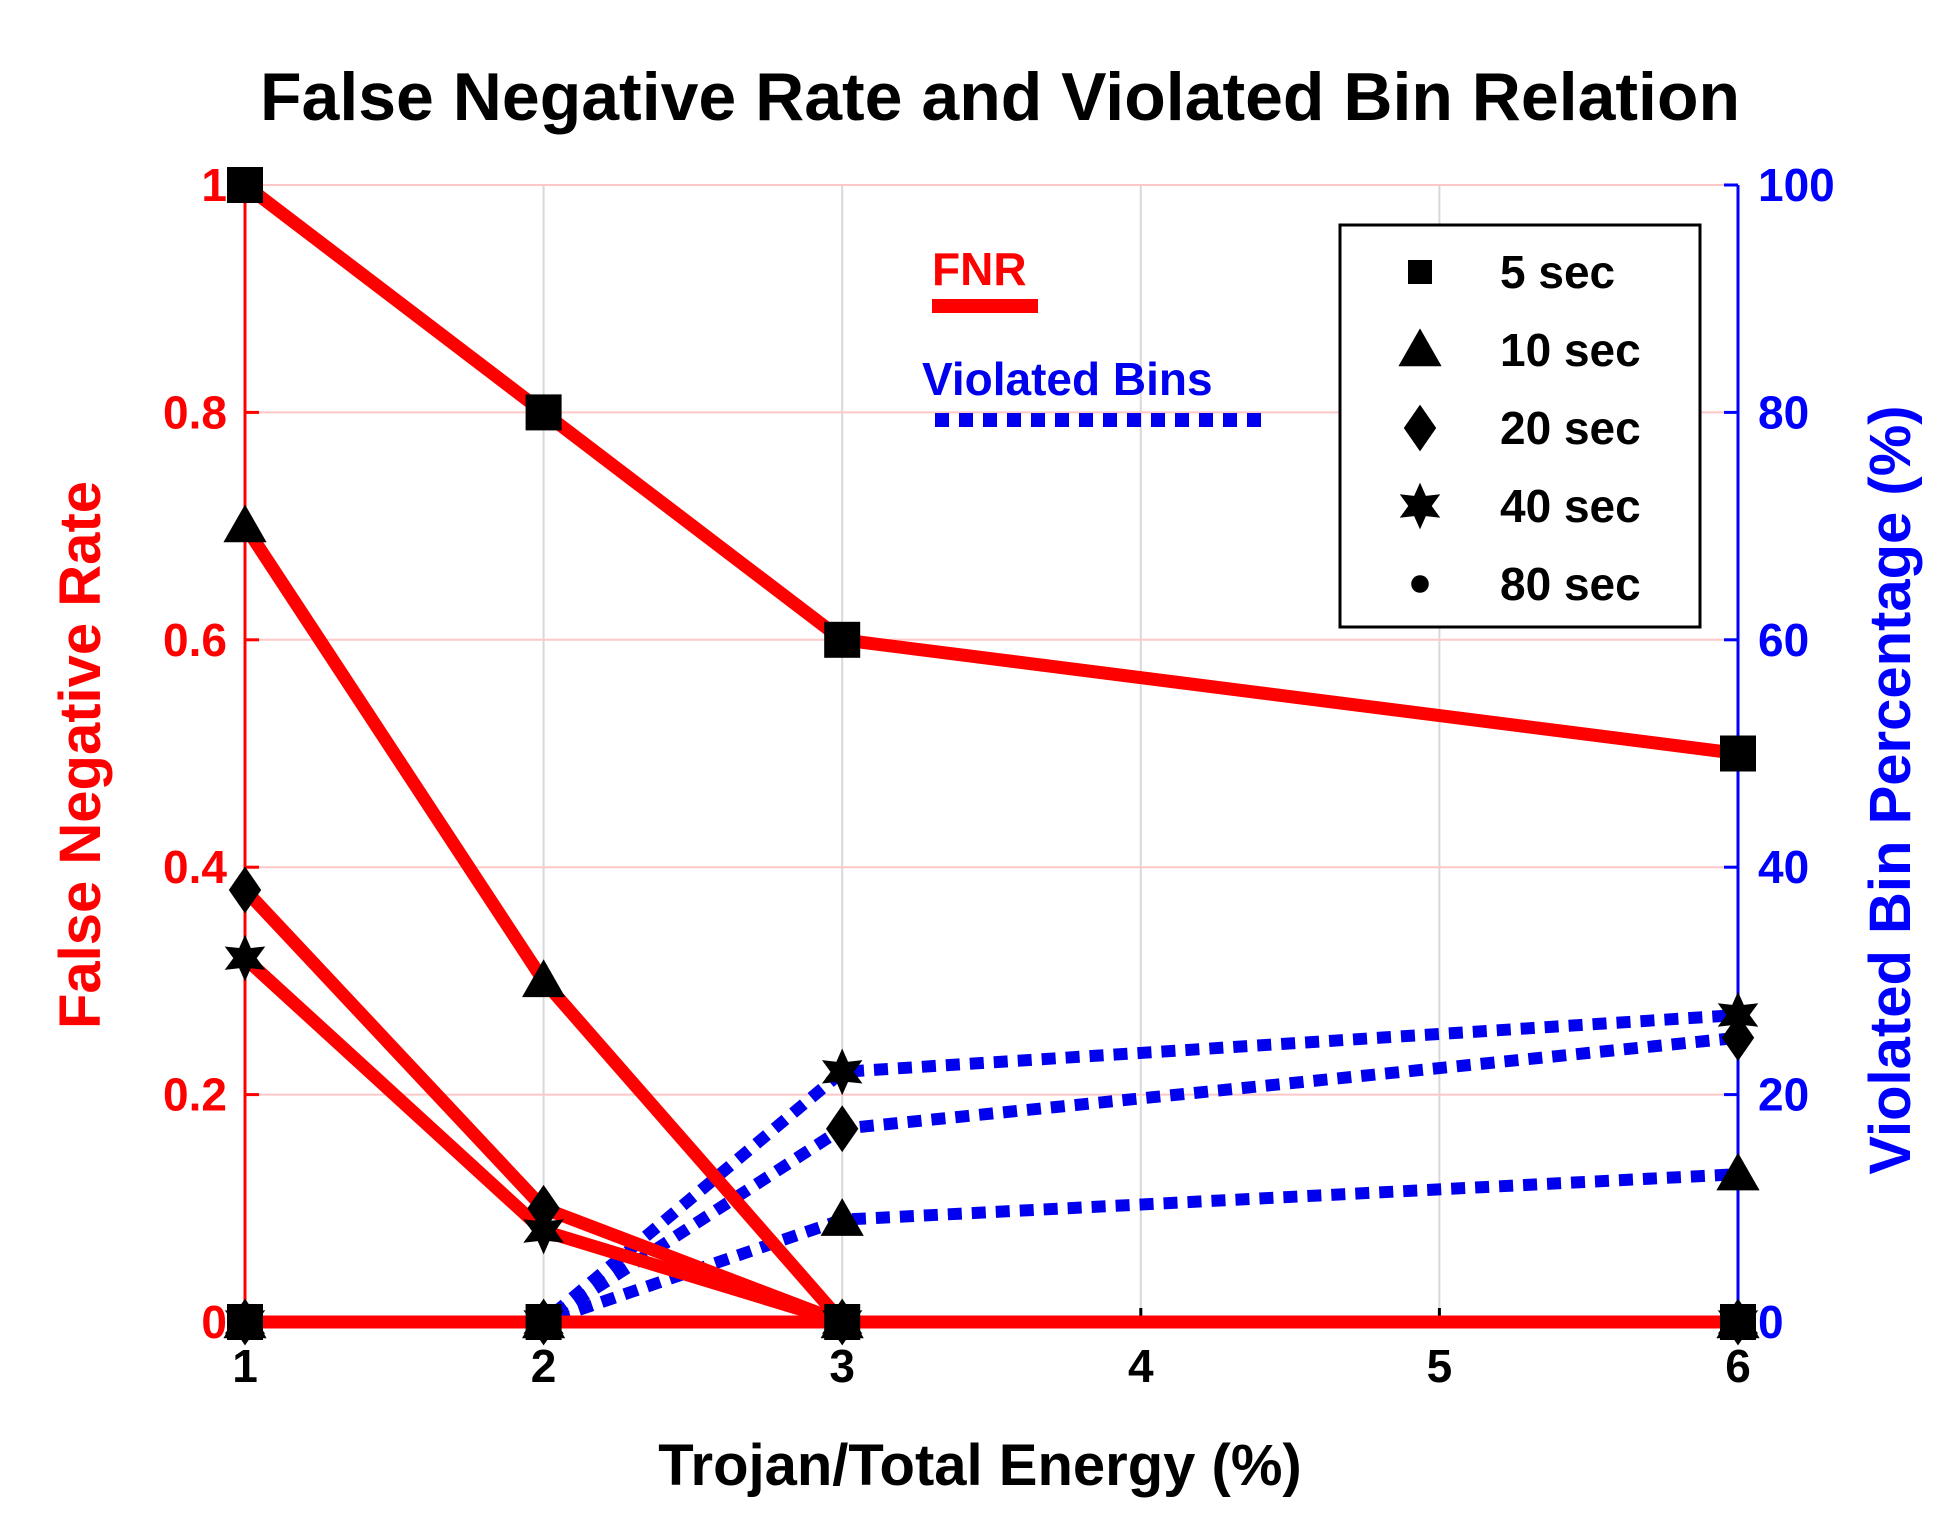  Describe the element at coordinates (1067, 379) in the screenshot. I see `violated-bins-annotation: Violated Bins` at that location.